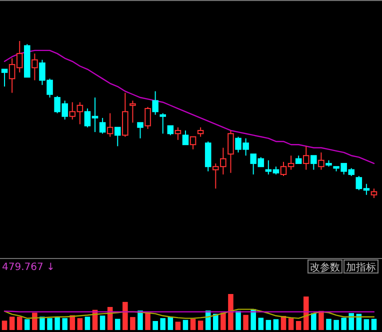 The width and height of the screenshot is (382, 332). I want to click on text: 加指标, so click(361, 268).